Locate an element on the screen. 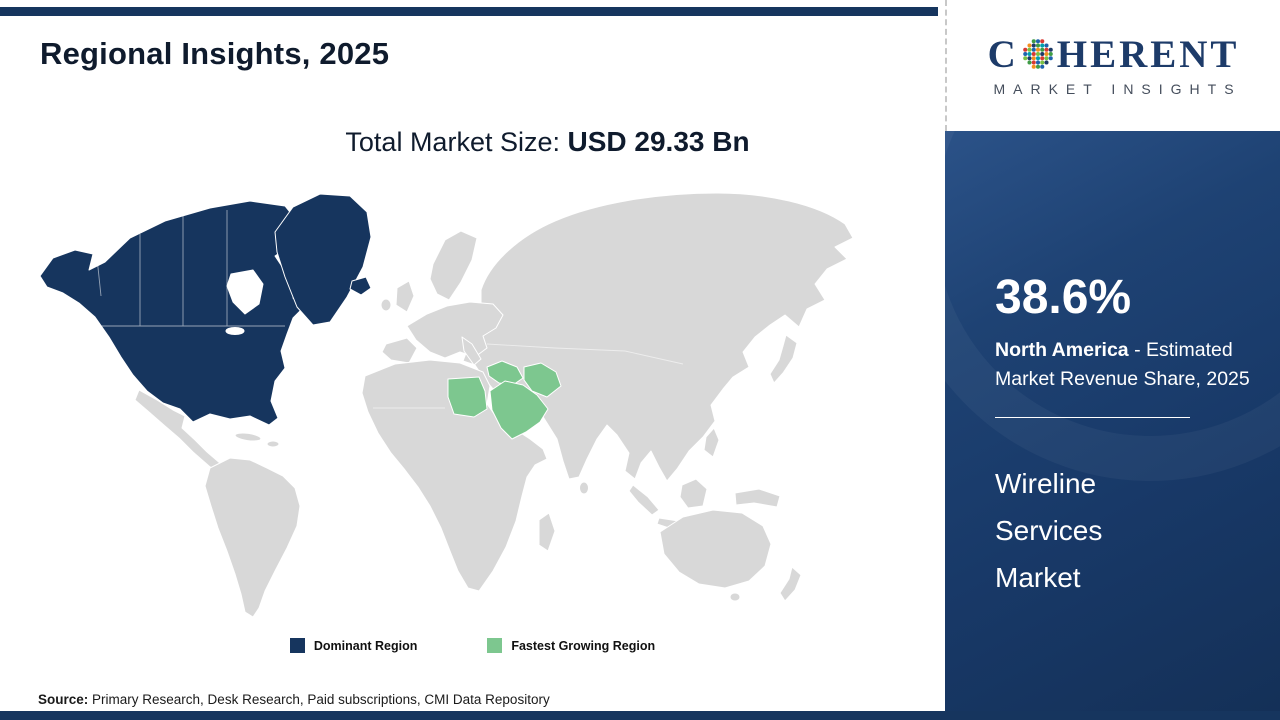  map-region-tasmania is located at coordinates (735, 597).